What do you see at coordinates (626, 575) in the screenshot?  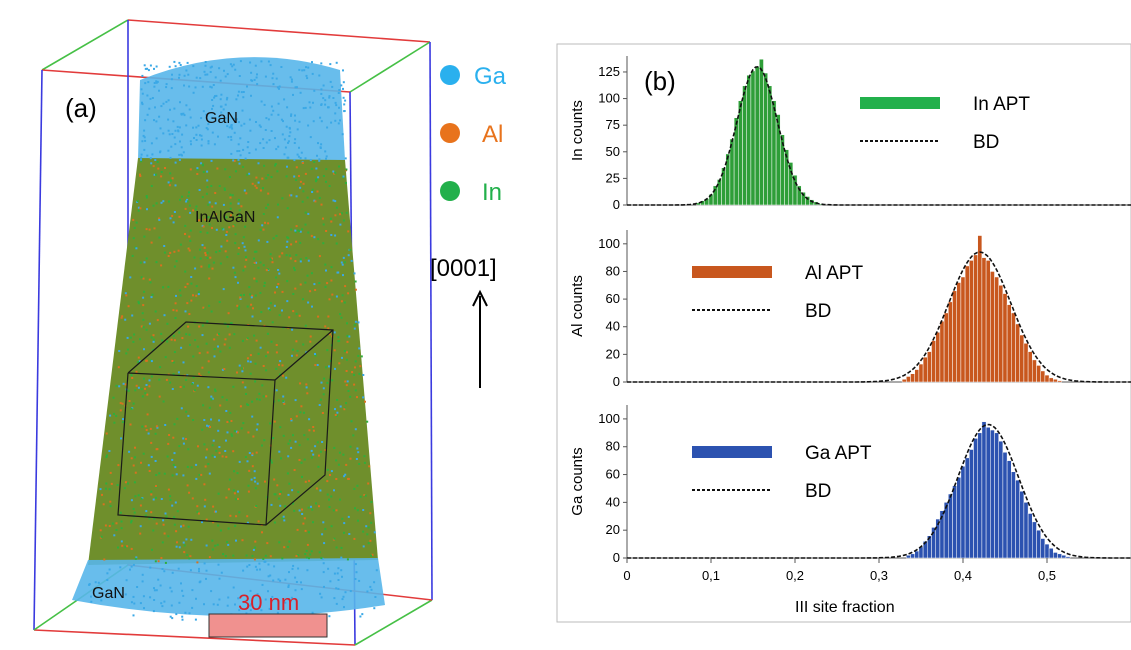 I see `x-tick-label: 0` at bounding box center [626, 575].